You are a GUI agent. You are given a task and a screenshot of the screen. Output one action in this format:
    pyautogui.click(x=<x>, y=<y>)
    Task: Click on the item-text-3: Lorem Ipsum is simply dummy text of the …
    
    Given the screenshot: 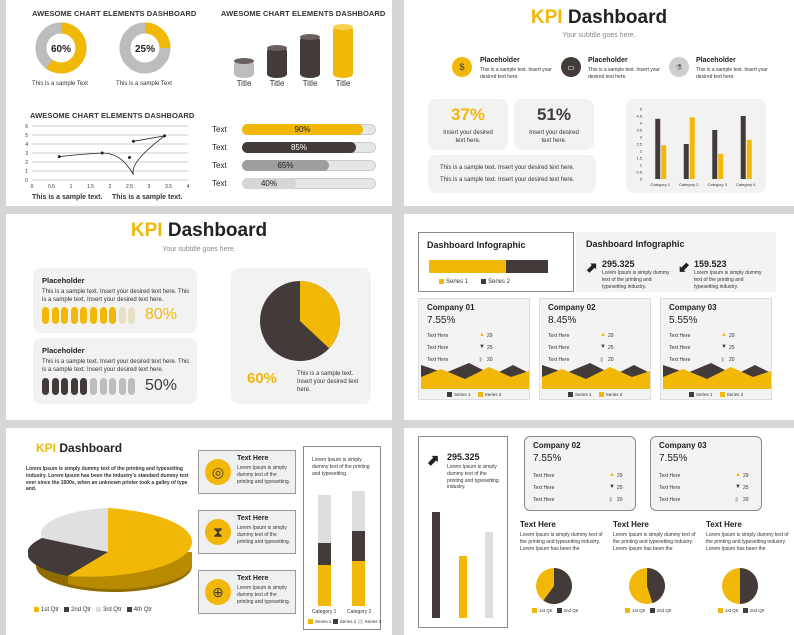 What is the action you would take?
    pyautogui.click(x=264, y=595)
    